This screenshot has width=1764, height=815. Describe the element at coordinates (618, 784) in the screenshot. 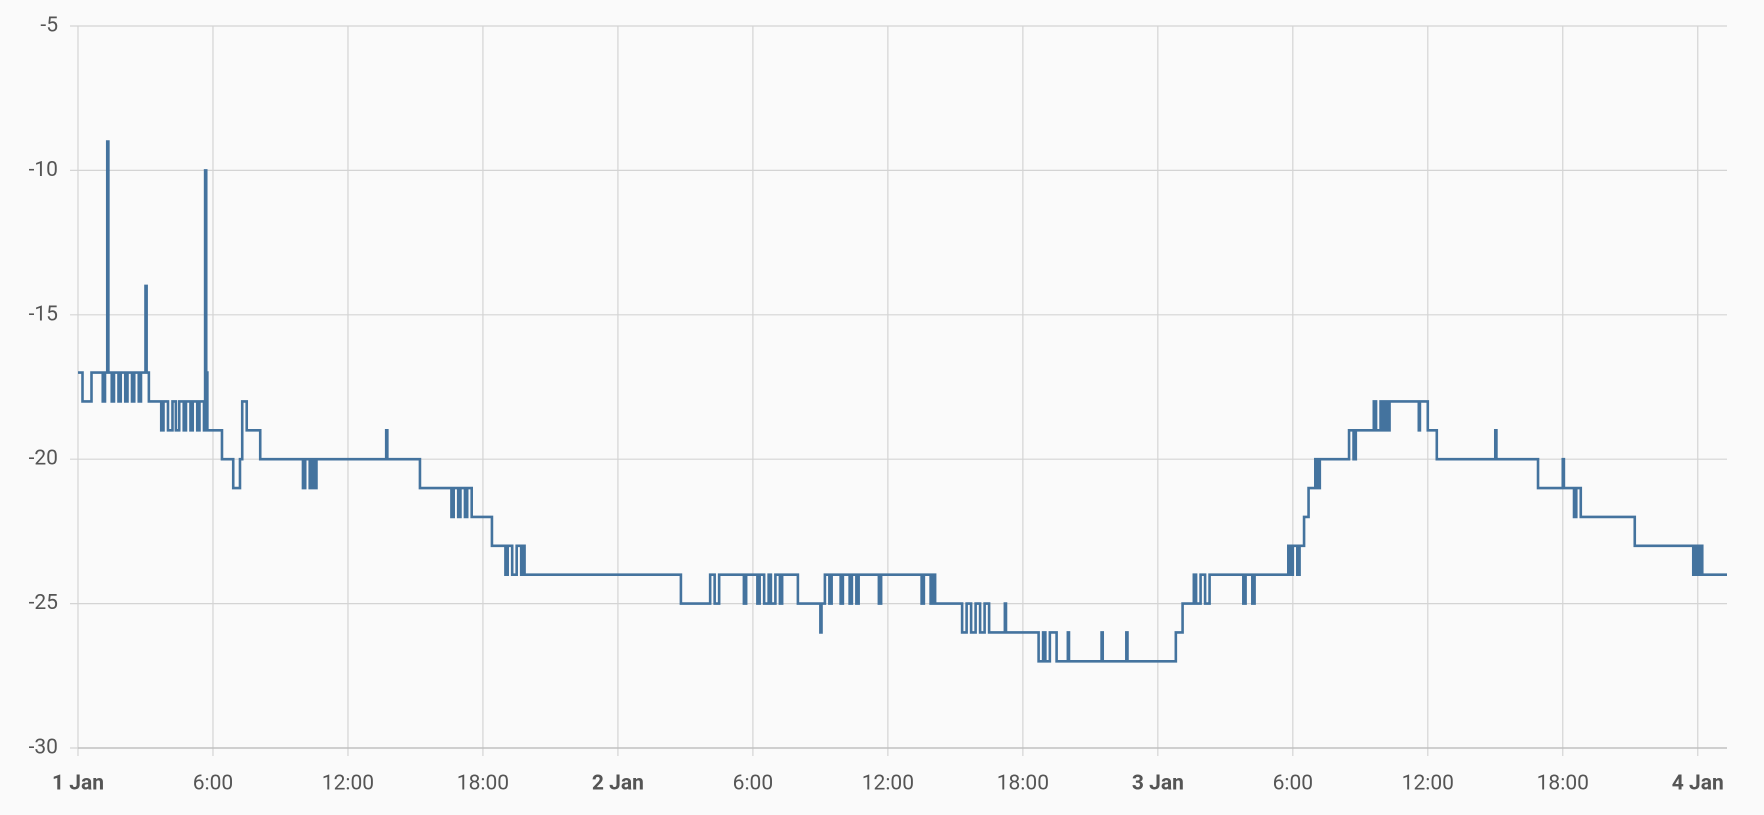

I see `x-tick-label: 2 Jan` at that location.